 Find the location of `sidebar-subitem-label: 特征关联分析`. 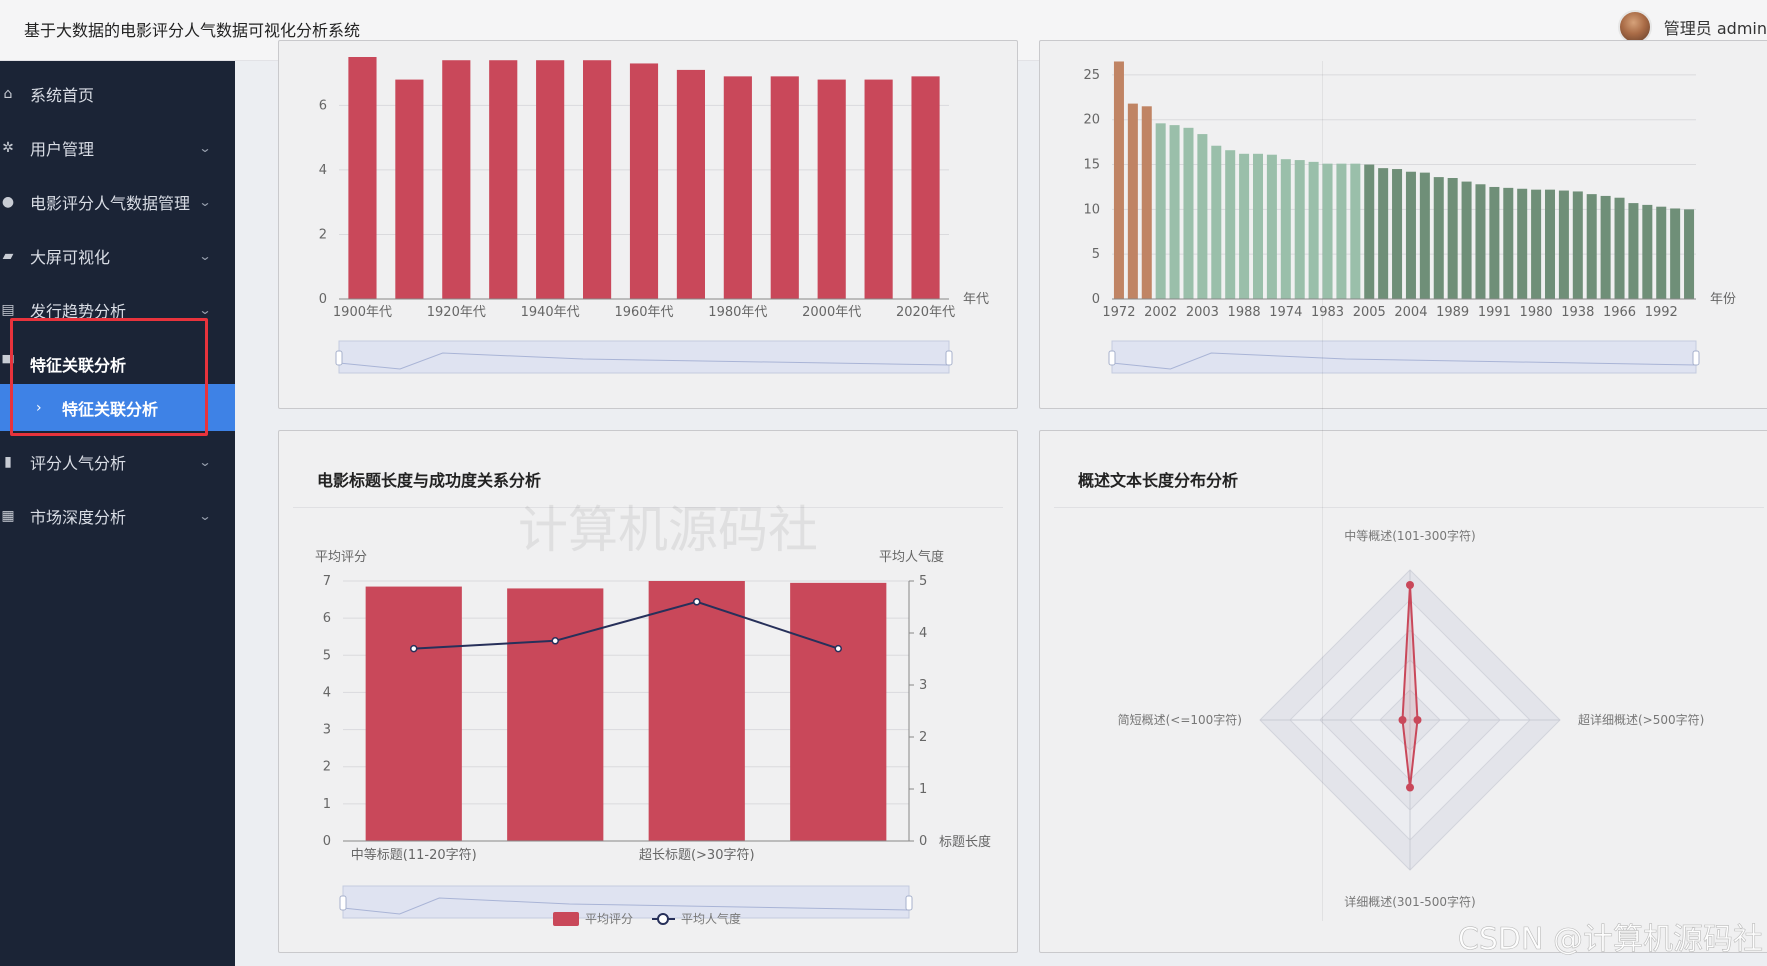

sidebar-subitem-label: 特征关联分析 is located at coordinates (110, 409).